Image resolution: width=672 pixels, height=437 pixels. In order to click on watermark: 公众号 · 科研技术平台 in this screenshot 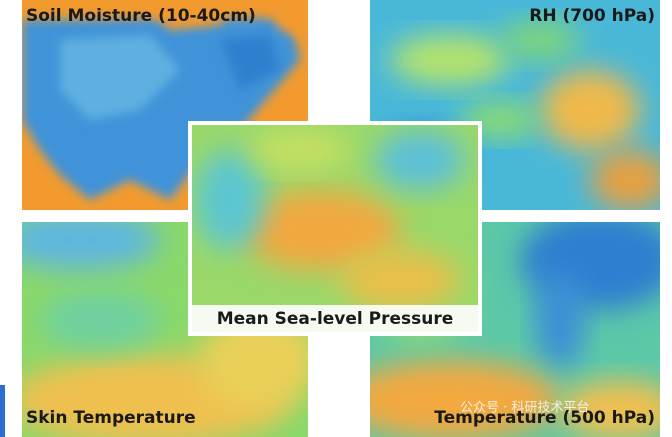, I will do `click(524, 408)`.